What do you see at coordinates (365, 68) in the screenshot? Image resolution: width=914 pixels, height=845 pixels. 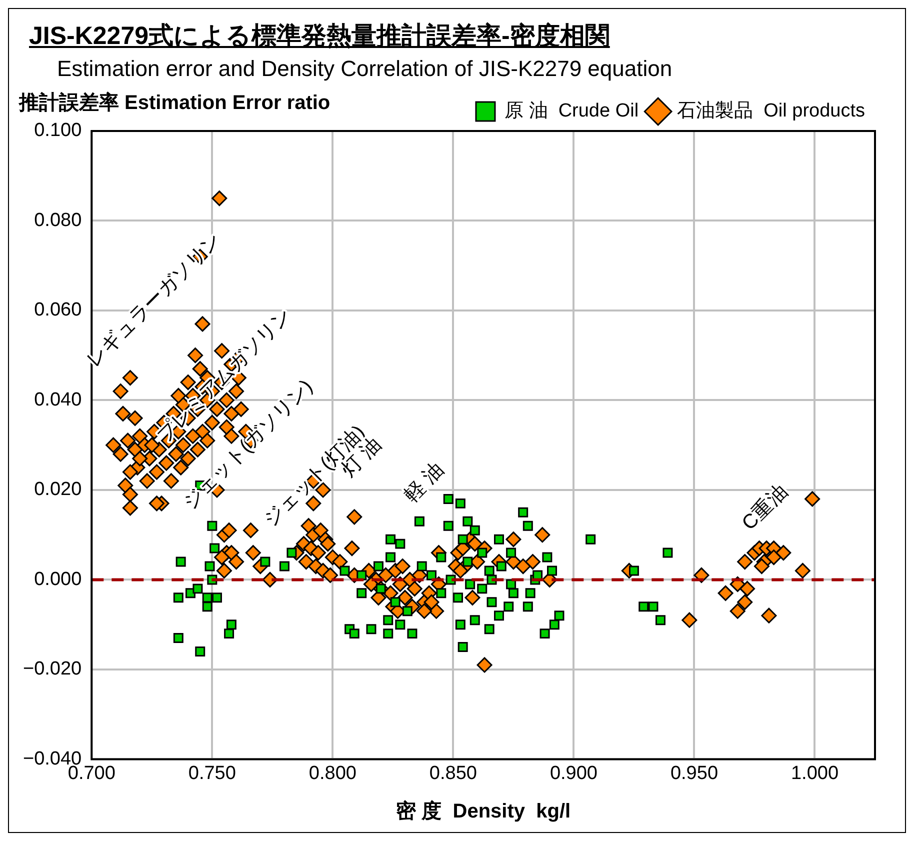 I see `chart-subtitle: Estimation error and Density Correlation of JIS-K2279 equation` at bounding box center [365, 68].